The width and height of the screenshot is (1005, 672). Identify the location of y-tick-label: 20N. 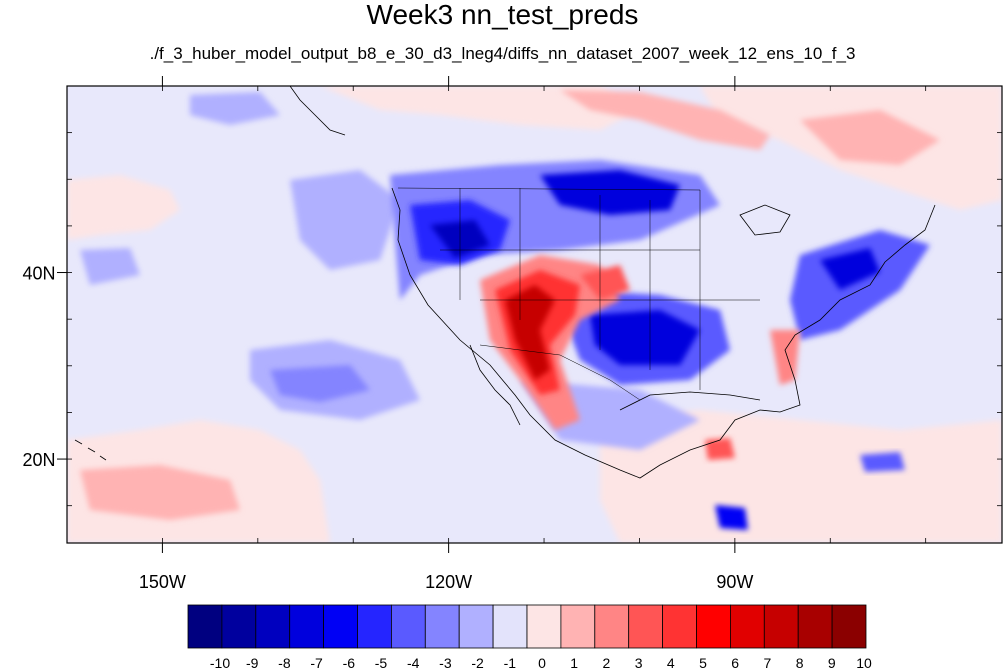
(38, 460).